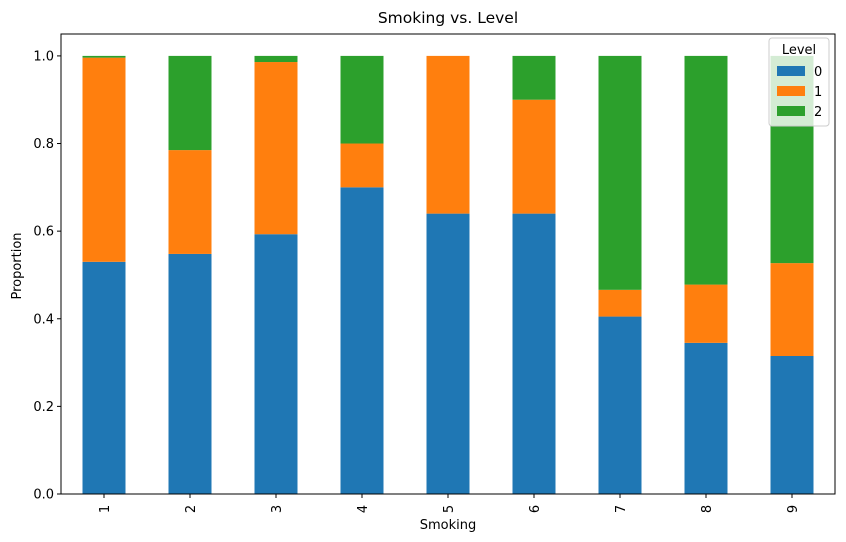 This screenshot has height=542, width=846. Describe the element at coordinates (277, 509) in the screenshot. I see `x-tick-label: 3` at that location.